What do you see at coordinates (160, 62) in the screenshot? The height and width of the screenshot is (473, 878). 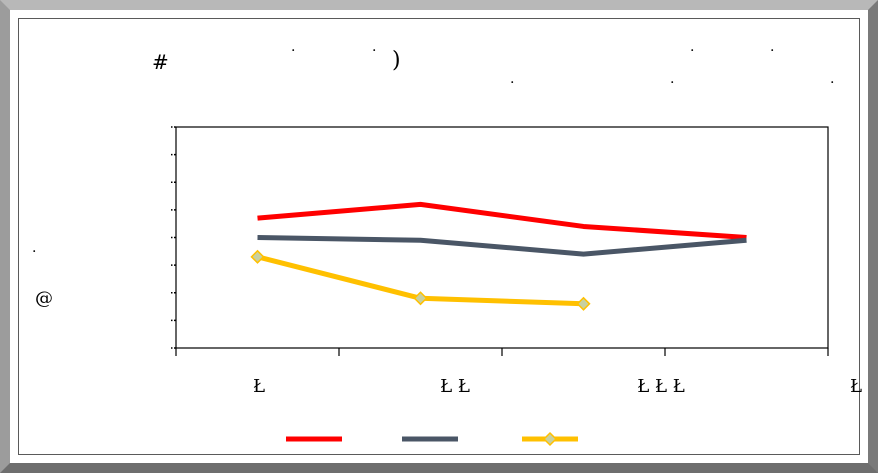 I see `title-glyph-hash: #` at bounding box center [160, 62].